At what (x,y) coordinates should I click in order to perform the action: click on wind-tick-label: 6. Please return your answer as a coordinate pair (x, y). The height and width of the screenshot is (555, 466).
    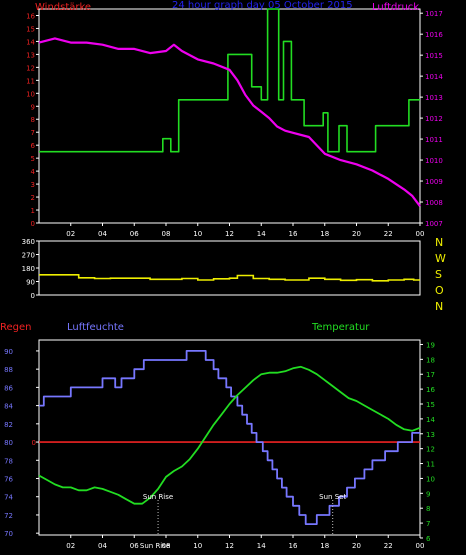
    Looking at the image, I should click on (33, 146).